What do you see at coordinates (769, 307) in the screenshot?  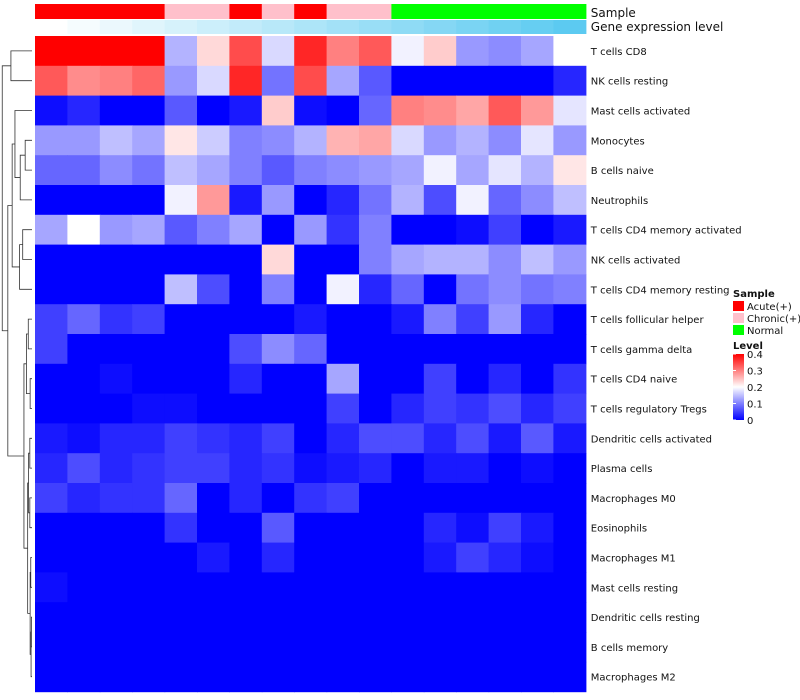 I see `legend-label: Acute(+)` at bounding box center [769, 307].